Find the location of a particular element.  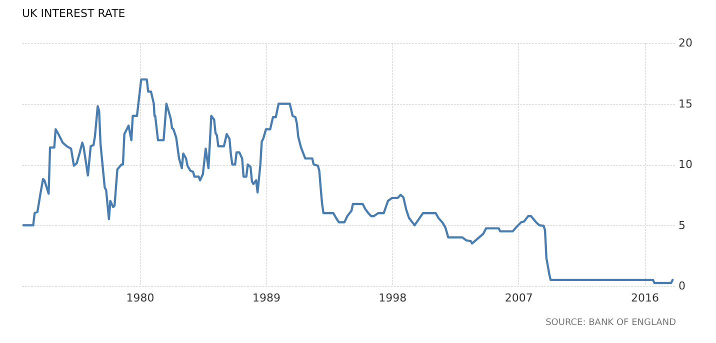

x-tick-label: 1989 is located at coordinates (266, 298).